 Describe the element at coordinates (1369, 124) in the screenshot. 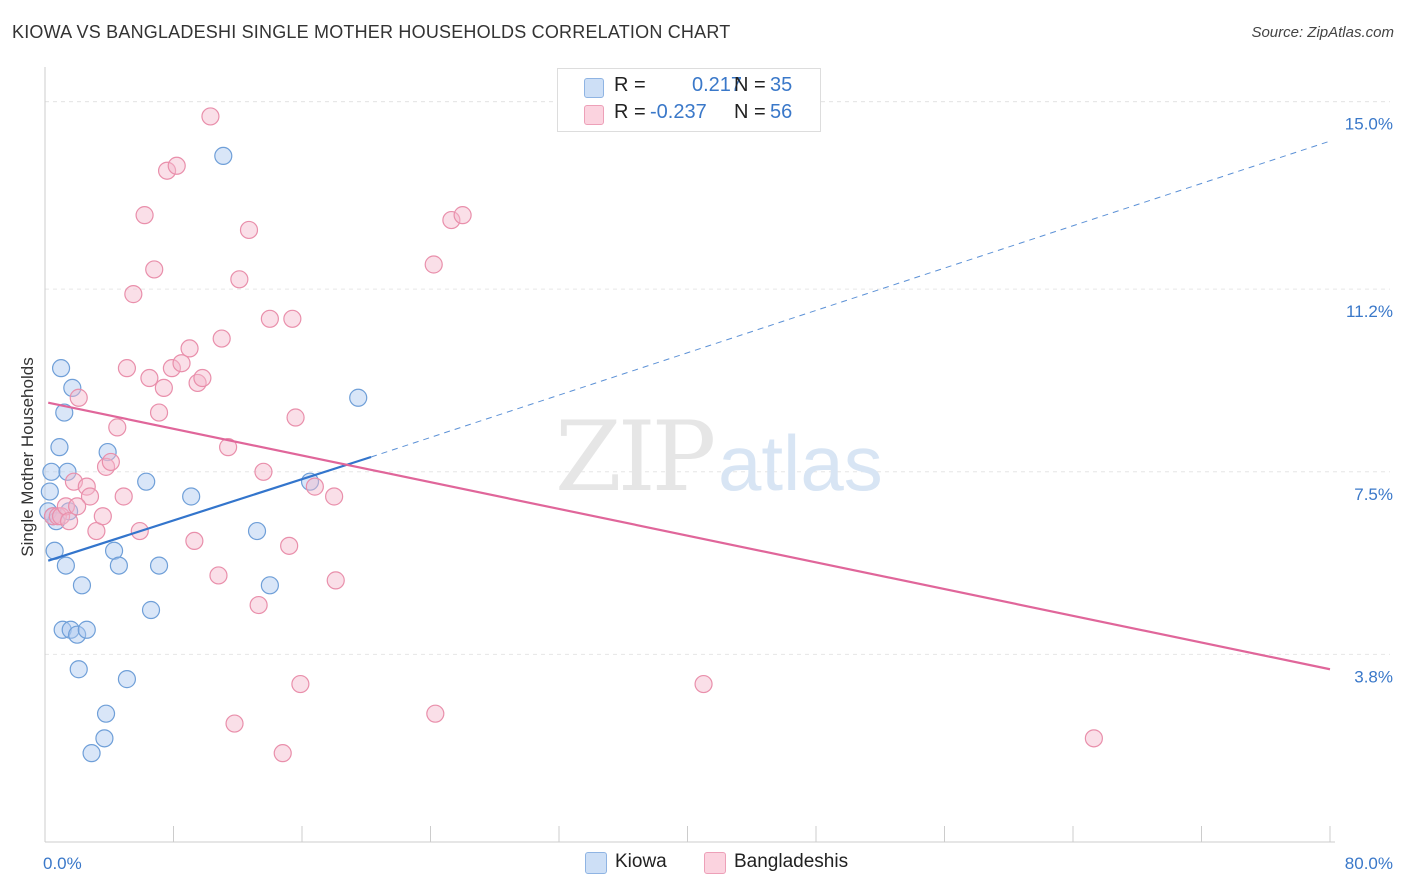

I see `y-tick-label: 15.0%` at that location.